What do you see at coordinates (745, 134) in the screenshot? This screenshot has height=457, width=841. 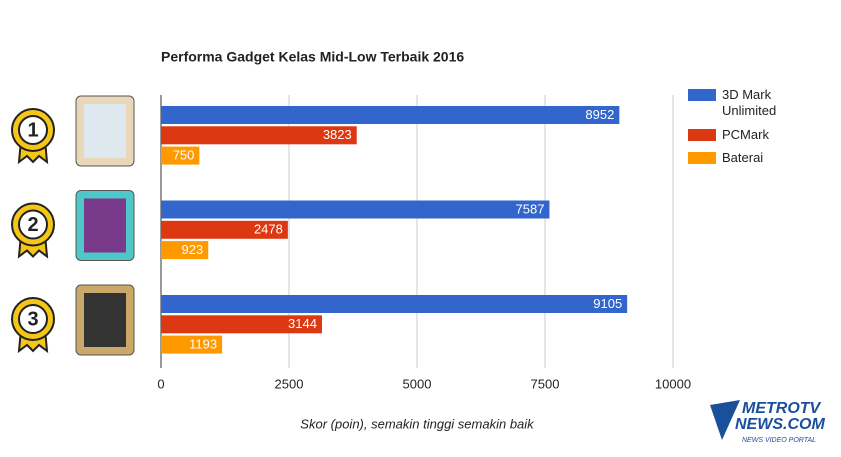 I see `legend-label: PCMark` at bounding box center [745, 134].